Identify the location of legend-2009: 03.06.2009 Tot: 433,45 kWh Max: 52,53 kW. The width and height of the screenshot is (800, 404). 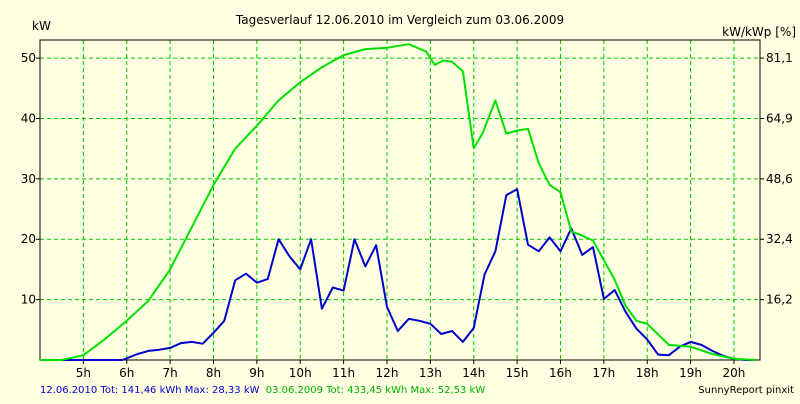
(376, 390).